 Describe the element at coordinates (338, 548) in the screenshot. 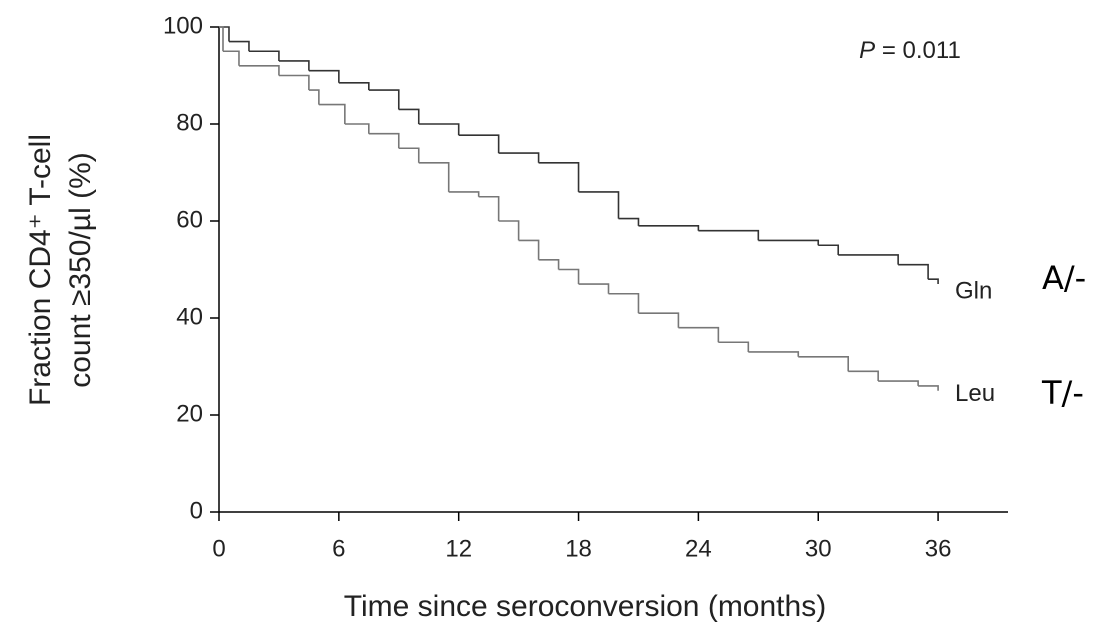

I see `x-tick-label: 6` at that location.